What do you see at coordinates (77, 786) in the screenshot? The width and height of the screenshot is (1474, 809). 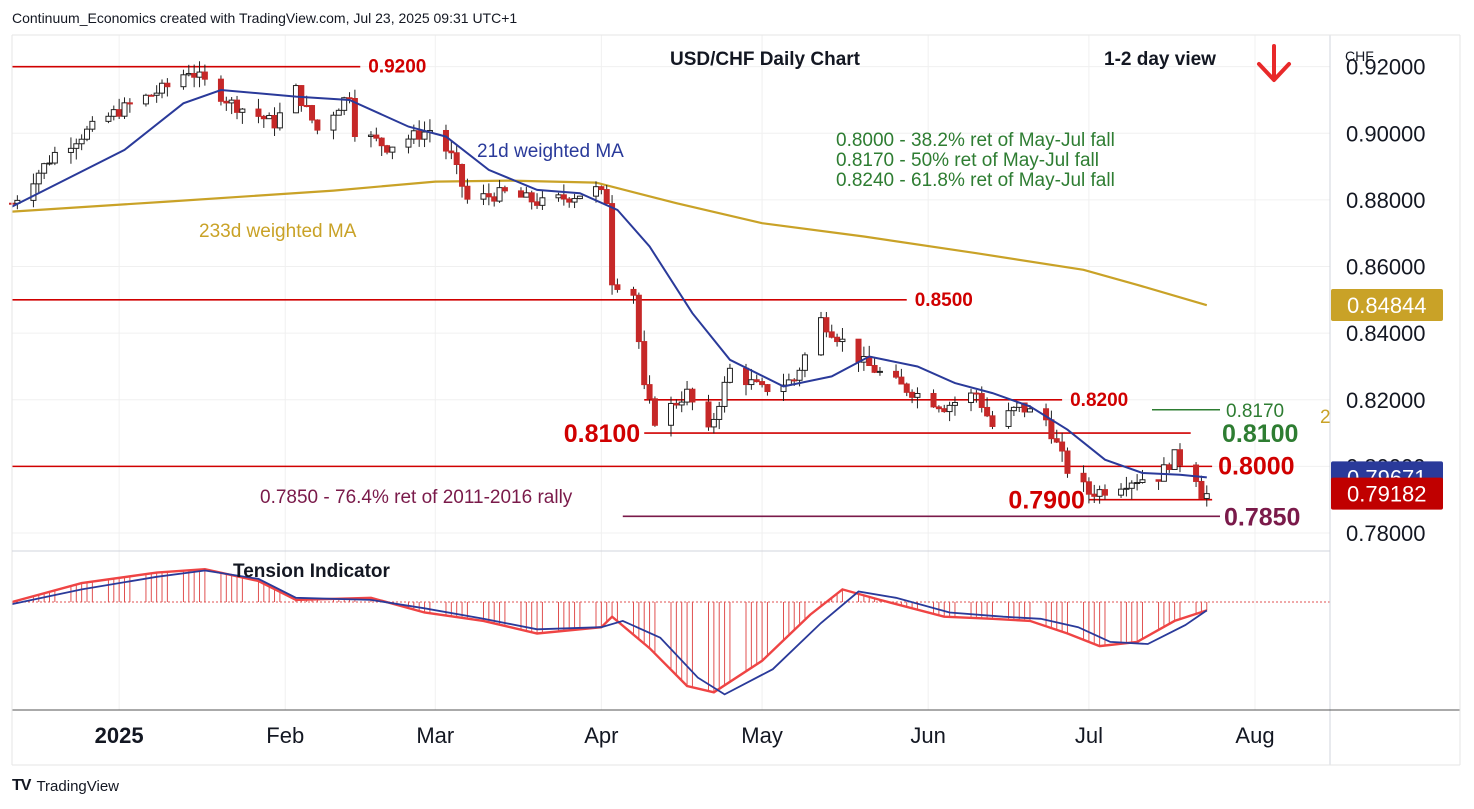 I see `footer-brand: TradingView` at bounding box center [77, 786].